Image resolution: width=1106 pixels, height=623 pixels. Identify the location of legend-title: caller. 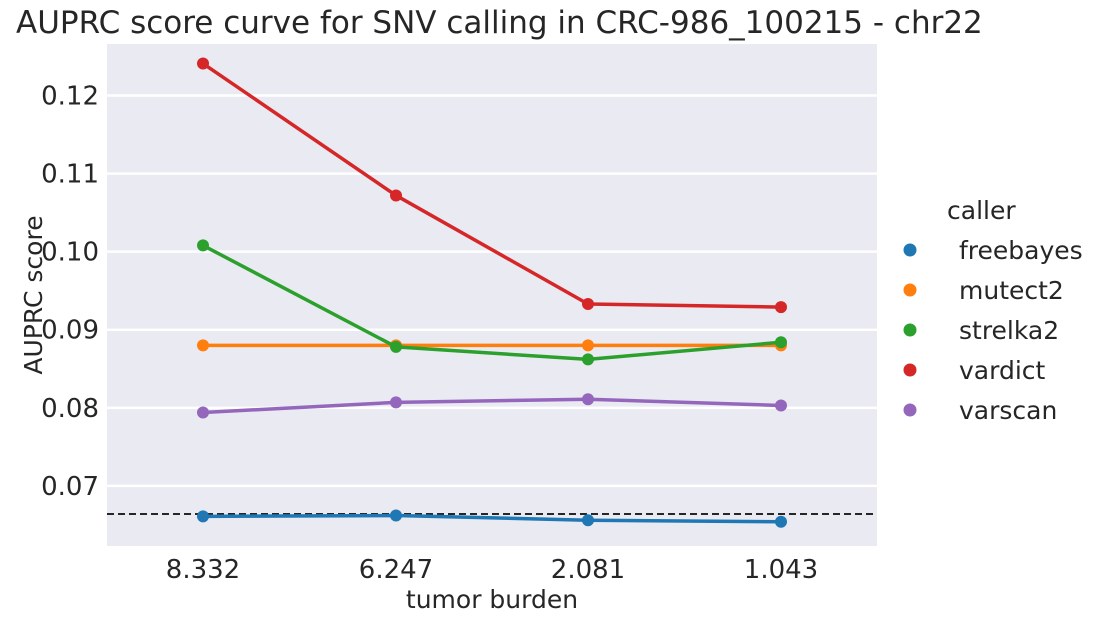
(981, 210).